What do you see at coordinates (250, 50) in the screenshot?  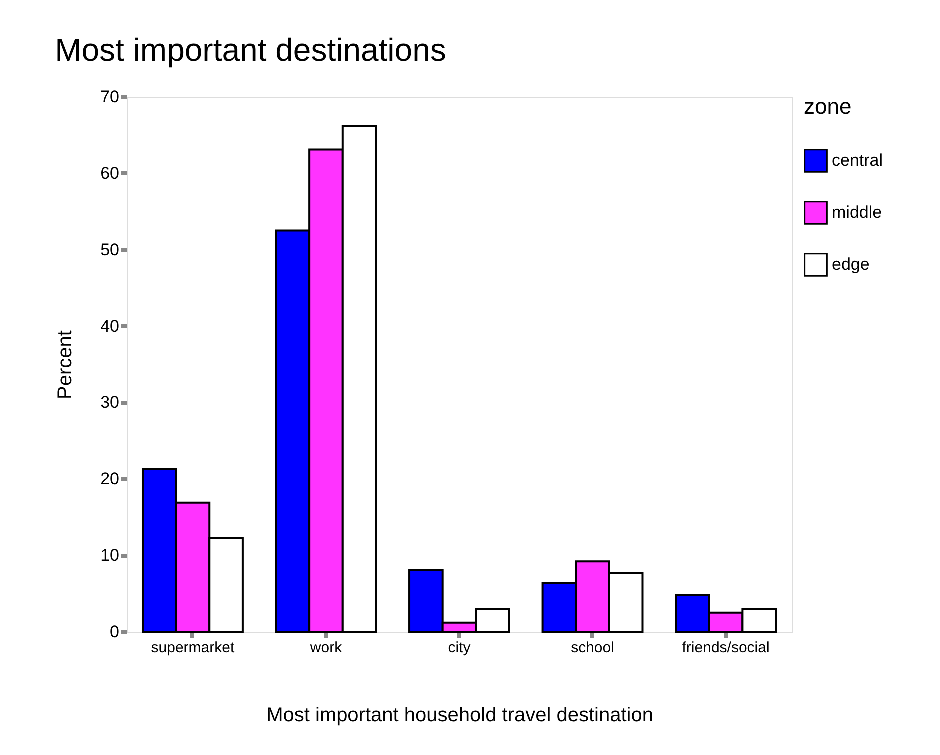 I see `chart-title: Most important destinations` at bounding box center [250, 50].